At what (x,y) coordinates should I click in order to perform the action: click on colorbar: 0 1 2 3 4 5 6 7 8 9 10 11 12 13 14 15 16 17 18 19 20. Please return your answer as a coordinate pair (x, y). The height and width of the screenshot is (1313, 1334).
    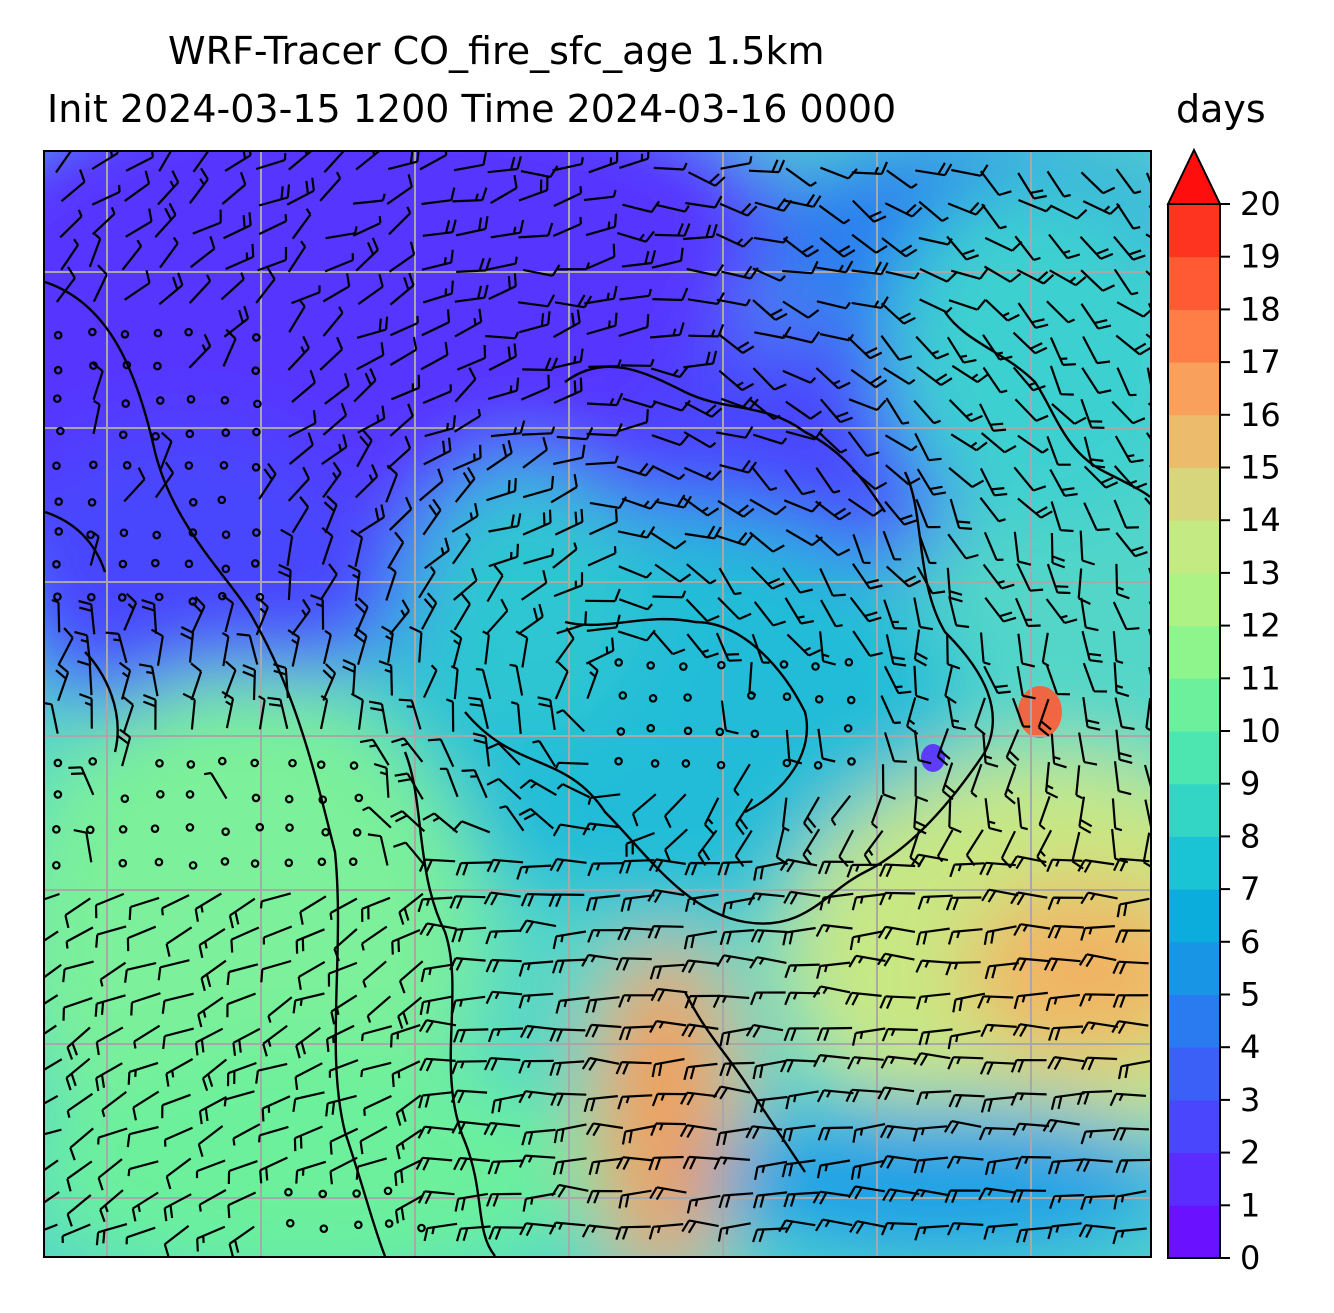
    Looking at the image, I should click on (1247, 708).